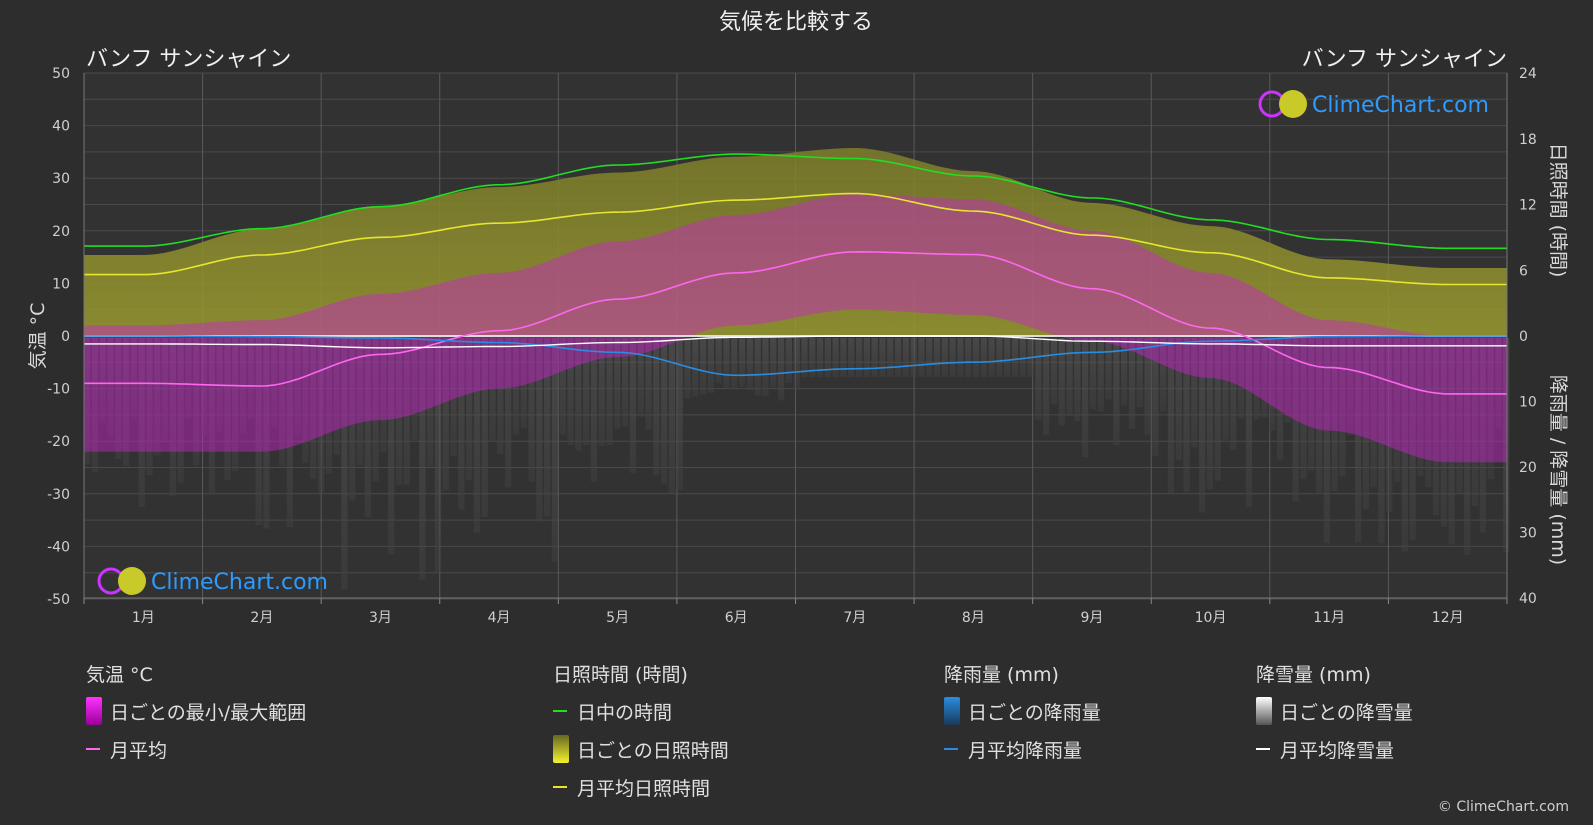  I want to click on daily-snow-swatch, so click(1264, 711).